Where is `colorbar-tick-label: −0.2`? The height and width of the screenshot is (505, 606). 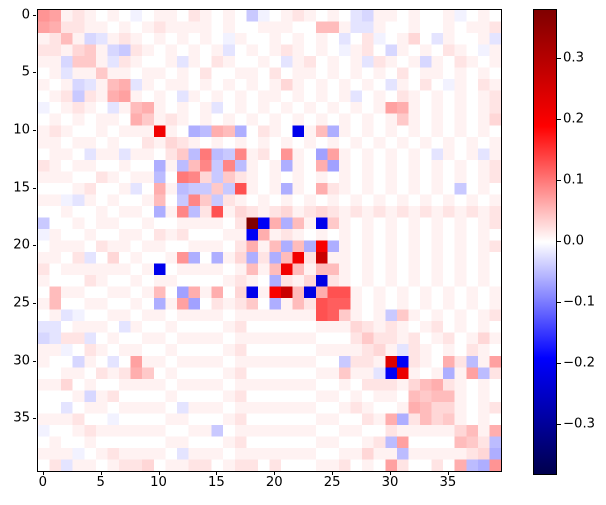 colorbar-tick-label: −0.2 is located at coordinates (579, 363).